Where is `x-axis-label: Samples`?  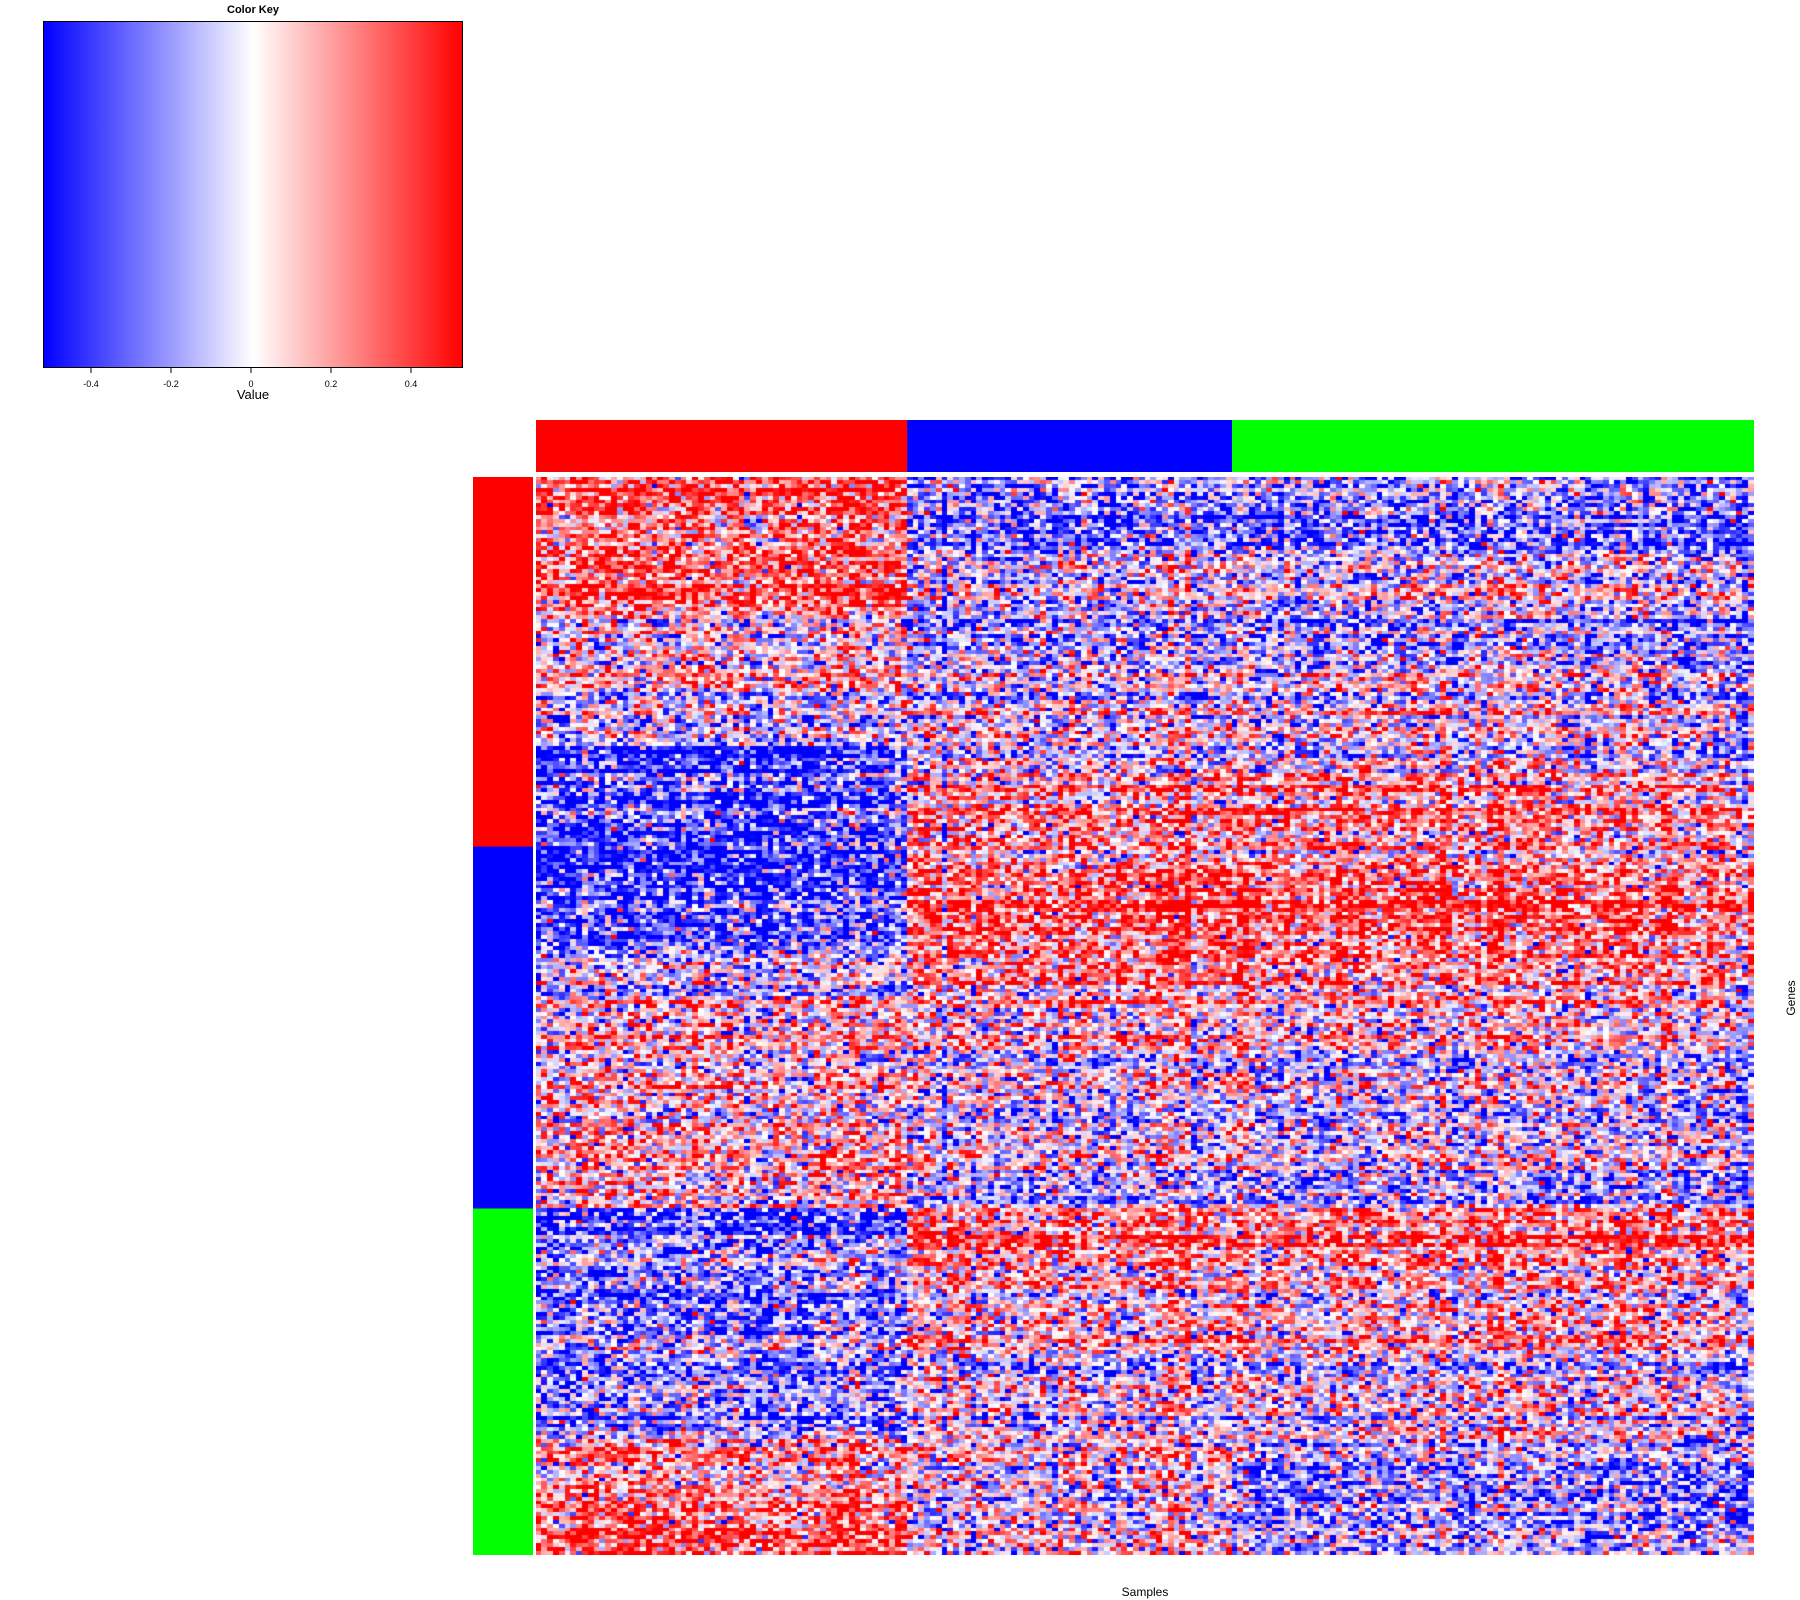
x-axis-label: Samples is located at coordinates (1145, 1592).